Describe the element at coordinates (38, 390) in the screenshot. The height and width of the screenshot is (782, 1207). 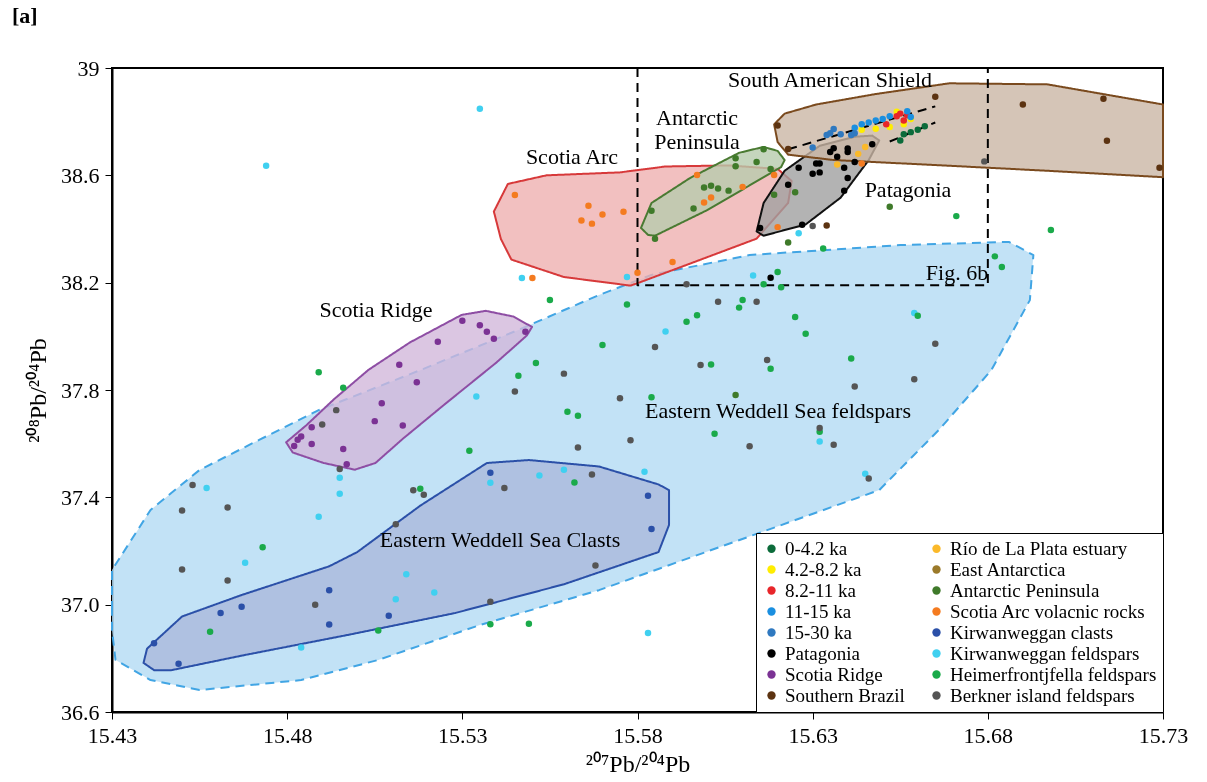
I see `y-axis-title: ²⁰⁸Pb/²⁰⁴Pb` at that location.